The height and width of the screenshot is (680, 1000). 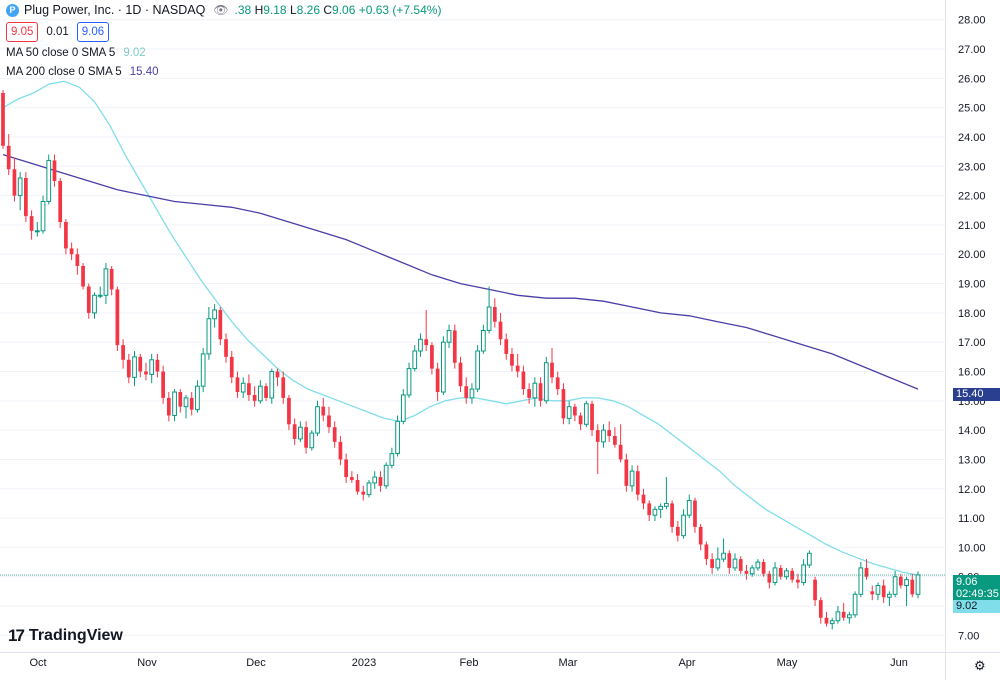 I want to click on tradingview-logo: 17 TradingView, so click(x=65, y=636).